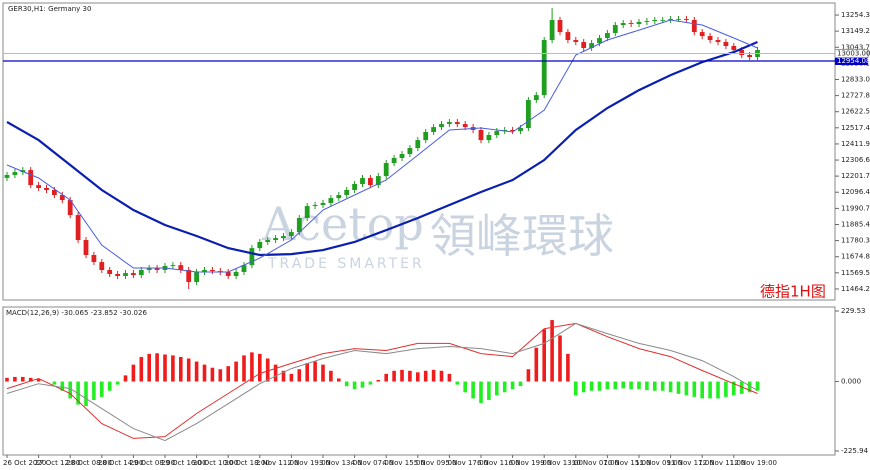  I want to click on x-tick-label: 11 Nov 09:00, so click(658, 463).